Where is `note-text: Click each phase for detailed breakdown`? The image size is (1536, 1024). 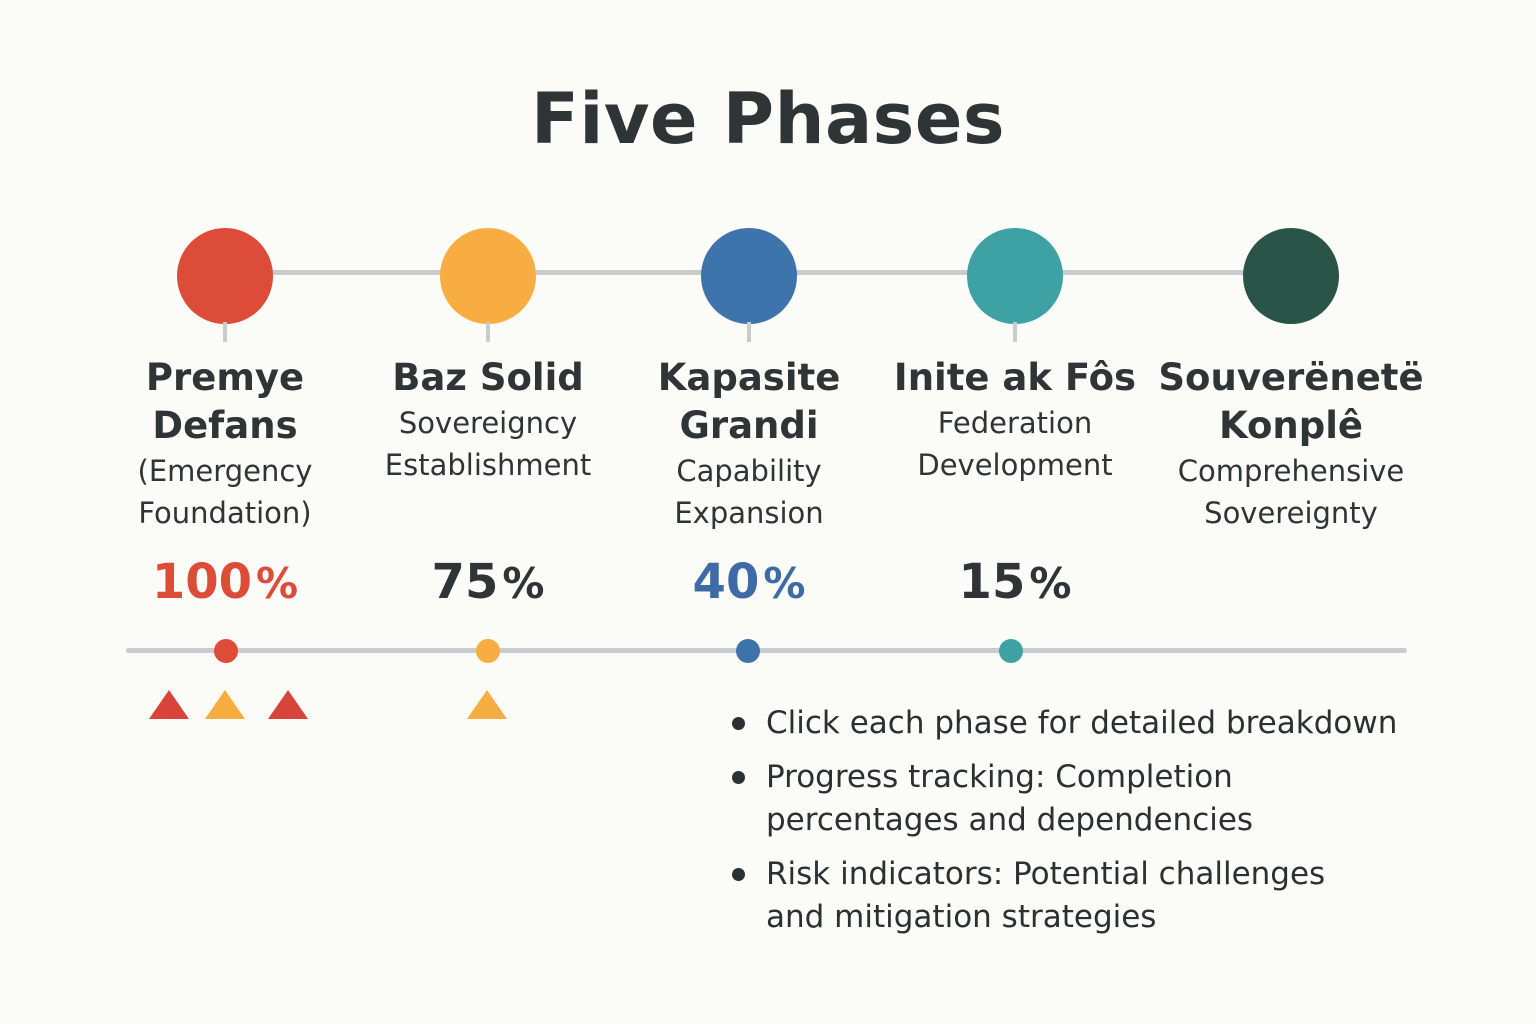 note-text: Click each phase for detailed breakdown is located at coordinates (1082, 723).